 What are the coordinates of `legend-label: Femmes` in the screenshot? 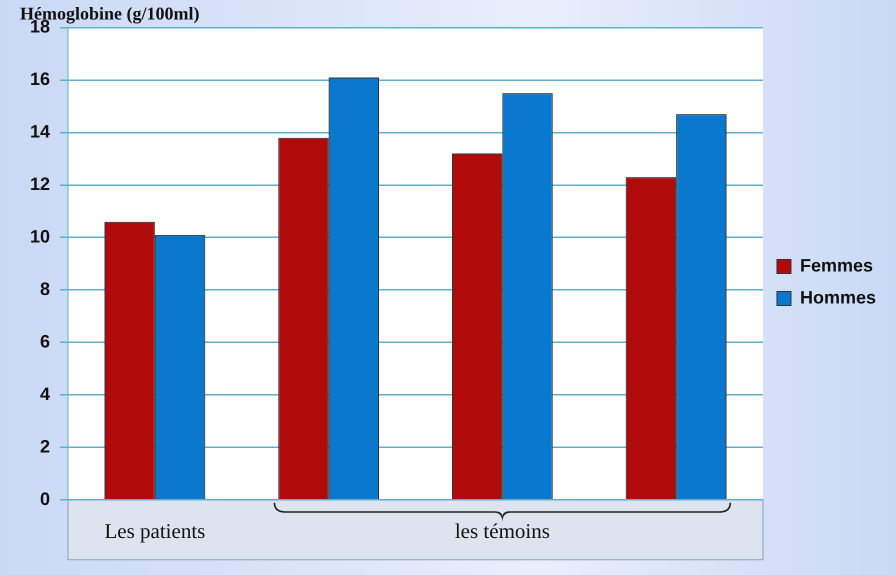 It's located at (837, 265).